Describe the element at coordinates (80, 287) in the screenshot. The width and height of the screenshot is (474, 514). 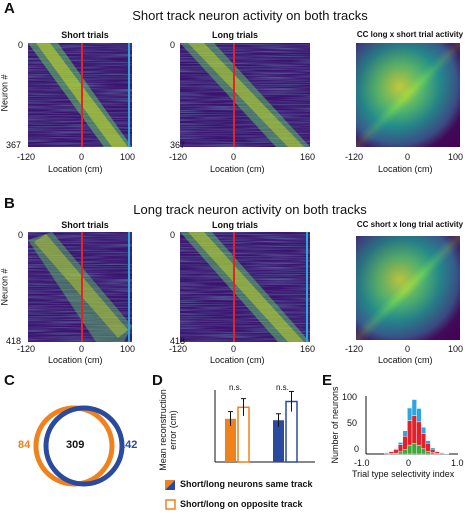
I see `panel-b-short-heatmap` at that location.